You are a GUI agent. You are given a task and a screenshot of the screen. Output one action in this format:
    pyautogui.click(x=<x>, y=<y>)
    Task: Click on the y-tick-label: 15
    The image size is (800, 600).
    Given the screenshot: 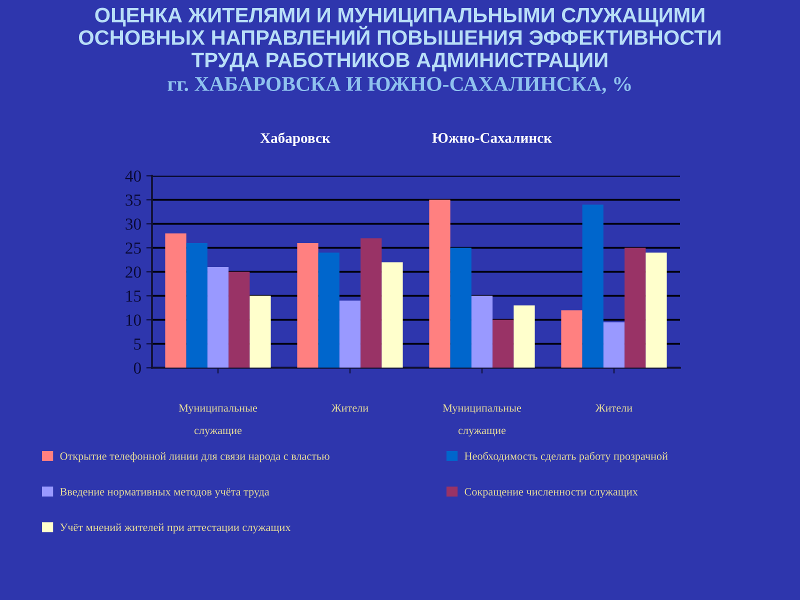 What is the action you would take?
    pyautogui.click(x=133, y=296)
    